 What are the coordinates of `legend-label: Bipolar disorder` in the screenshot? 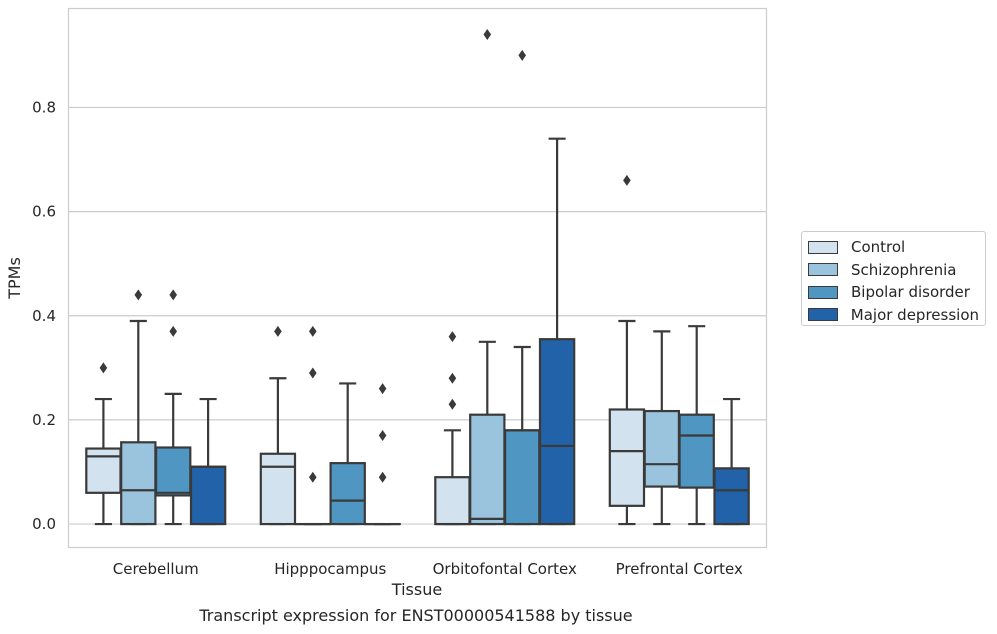 It's located at (910, 292).